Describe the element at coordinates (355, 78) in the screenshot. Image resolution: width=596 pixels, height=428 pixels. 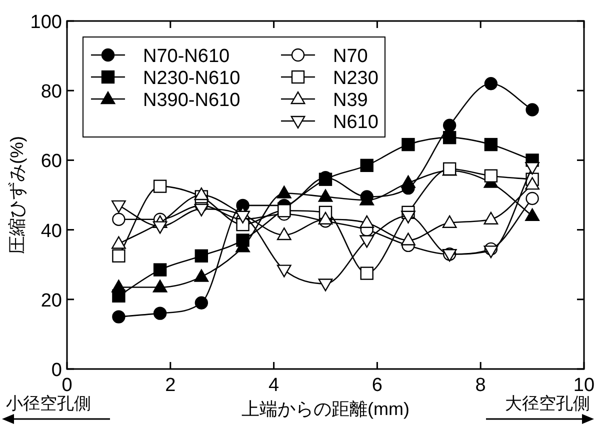
I see `legend-label: N230` at that location.